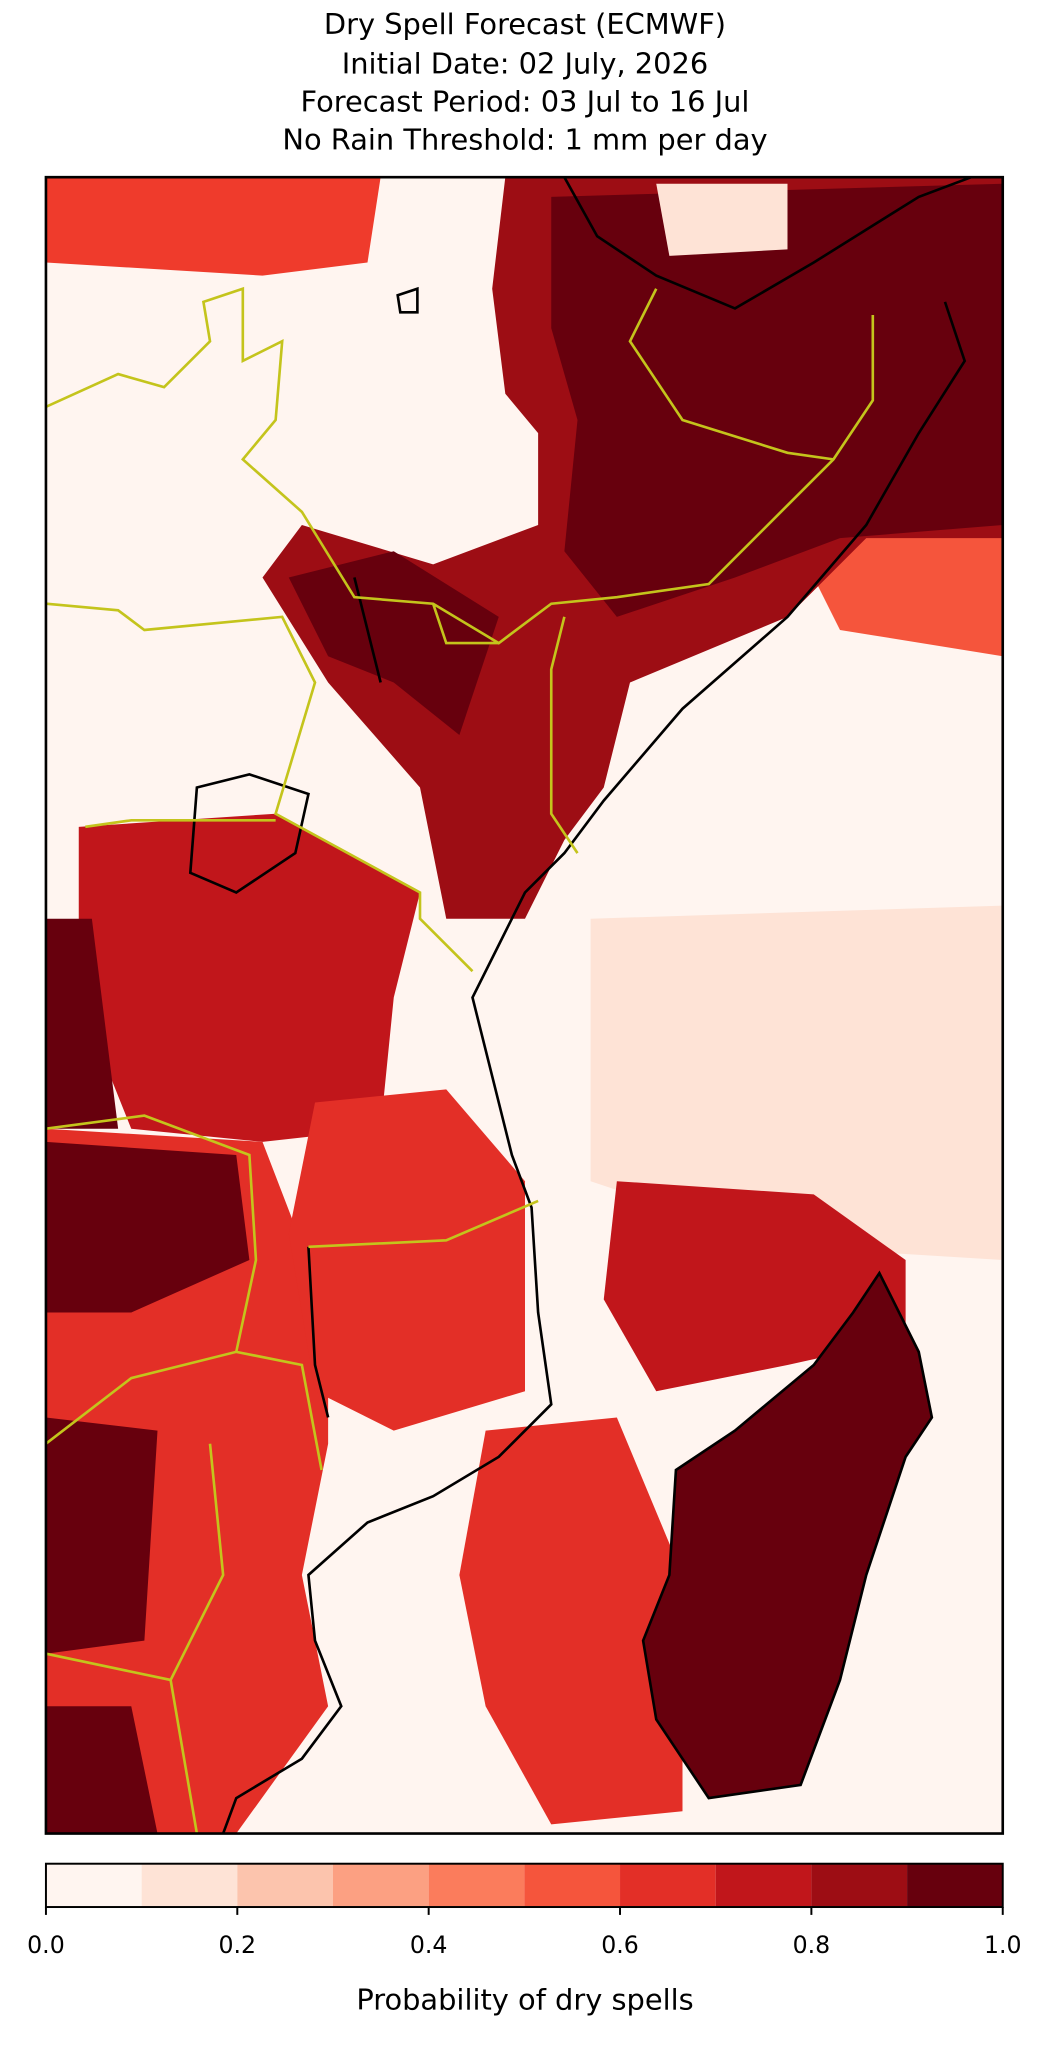  What do you see at coordinates (525, 64) in the screenshot?
I see `title-line: Initial Date: 02 July, 2026` at bounding box center [525, 64].